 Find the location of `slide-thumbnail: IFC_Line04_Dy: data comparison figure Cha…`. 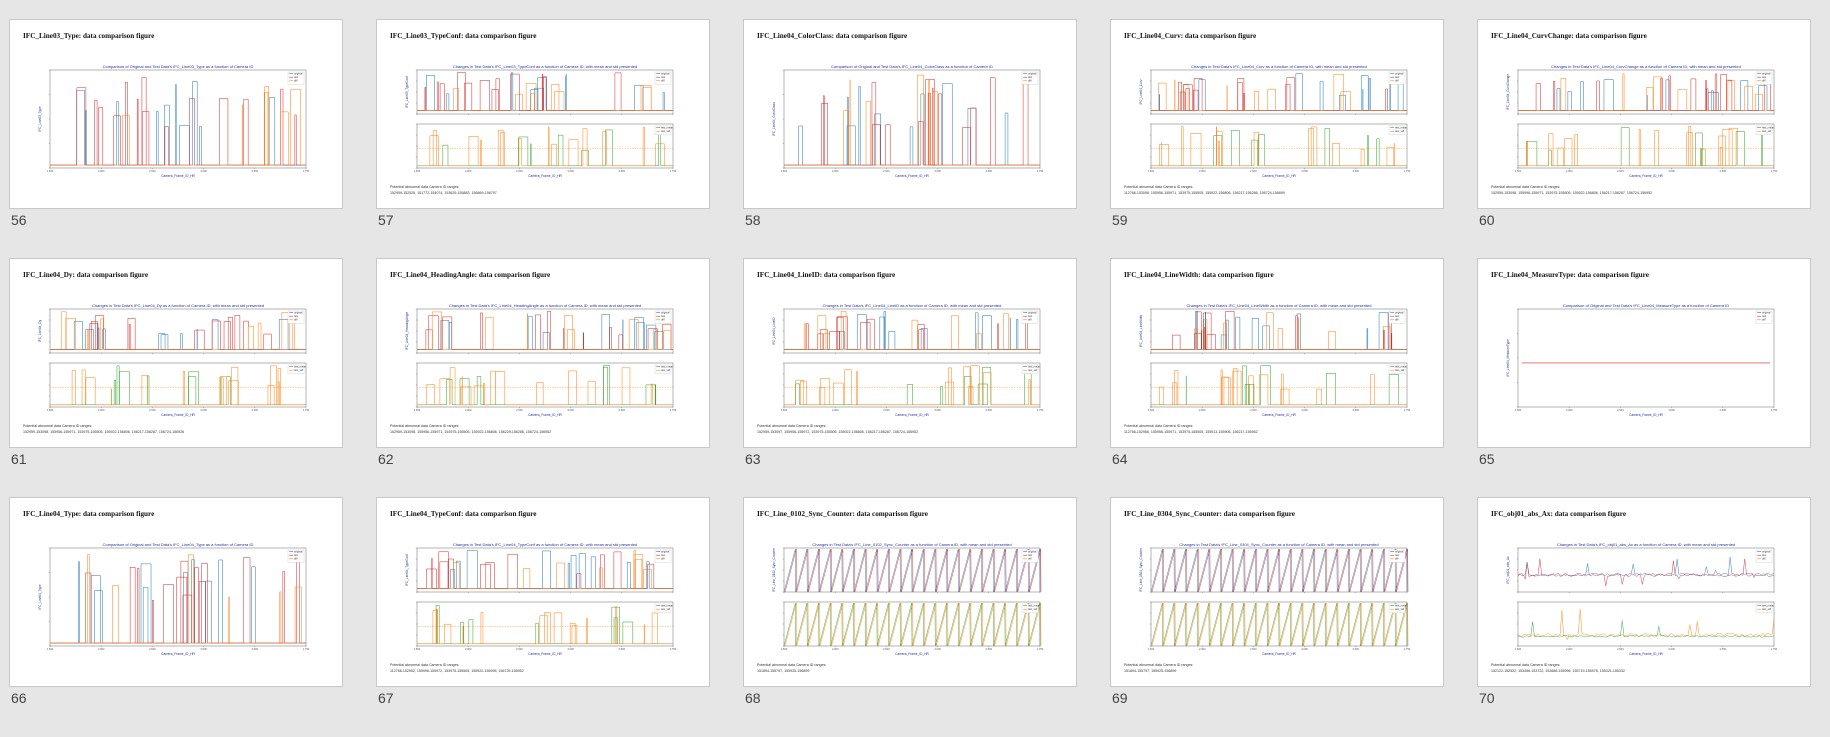

slide-thumbnail: IFC_Line04_Dy: data comparison figure Cha… is located at coordinates (176, 378).